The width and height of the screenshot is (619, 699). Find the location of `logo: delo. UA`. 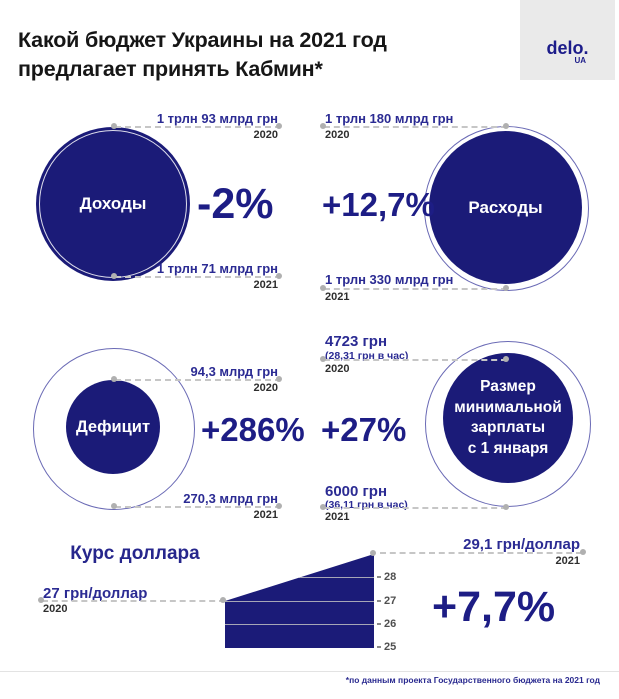

logo: delo. UA is located at coordinates (567, 40).